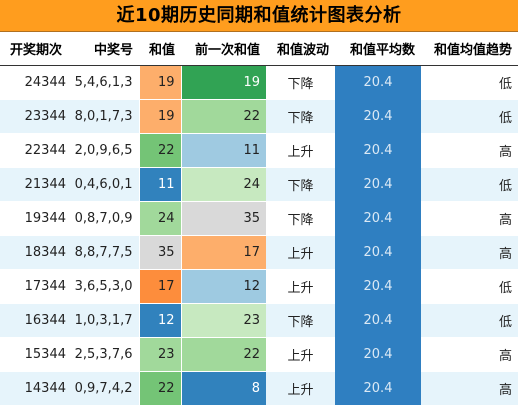 The height and width of the screenshot is (406, 518). I want to click on cell-period: 19344, so click(36, 217).